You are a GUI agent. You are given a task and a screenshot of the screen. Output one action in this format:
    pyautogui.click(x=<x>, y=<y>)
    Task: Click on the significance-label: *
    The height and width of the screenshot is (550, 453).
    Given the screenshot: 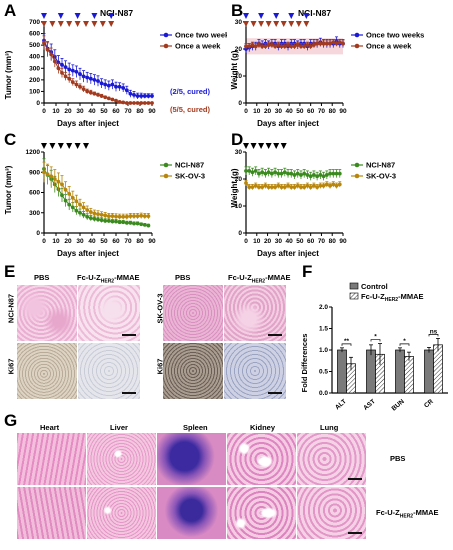 What is the action you would take?
    pyautogui.click(x=375, y=337)
    